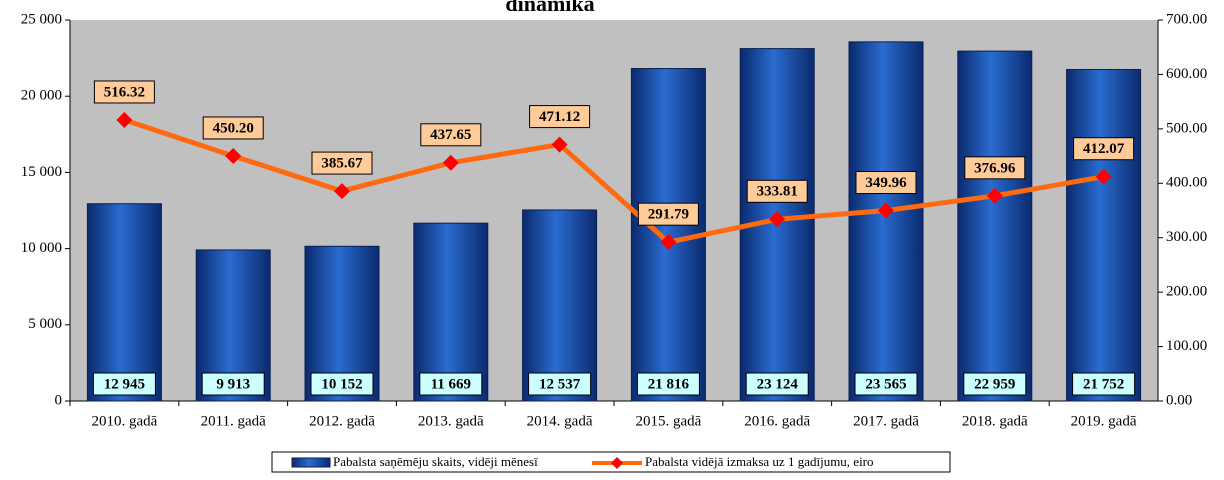  I want to click on bar-value-label: 21 816, so click(669, 384).